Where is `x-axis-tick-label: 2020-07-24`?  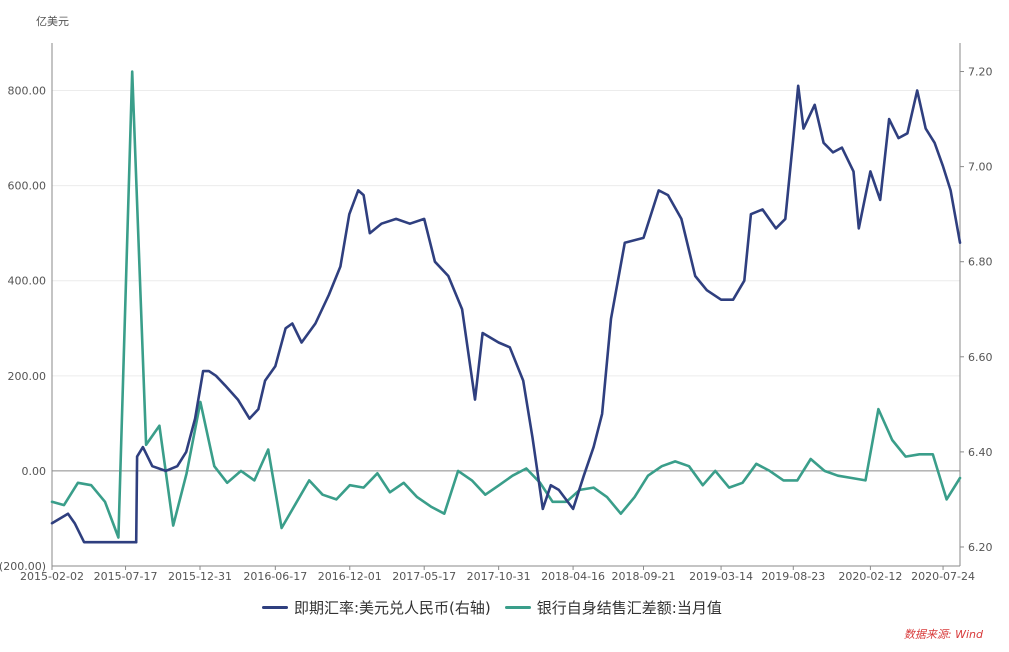
x-axis-tick-label: 2020-07-24 is located at coordinates (943, 576).